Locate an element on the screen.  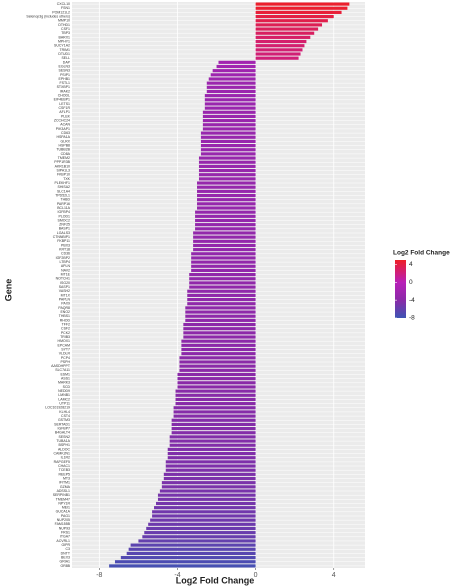
y-tick-label: CSF2 is located at coordinates (65, 329).